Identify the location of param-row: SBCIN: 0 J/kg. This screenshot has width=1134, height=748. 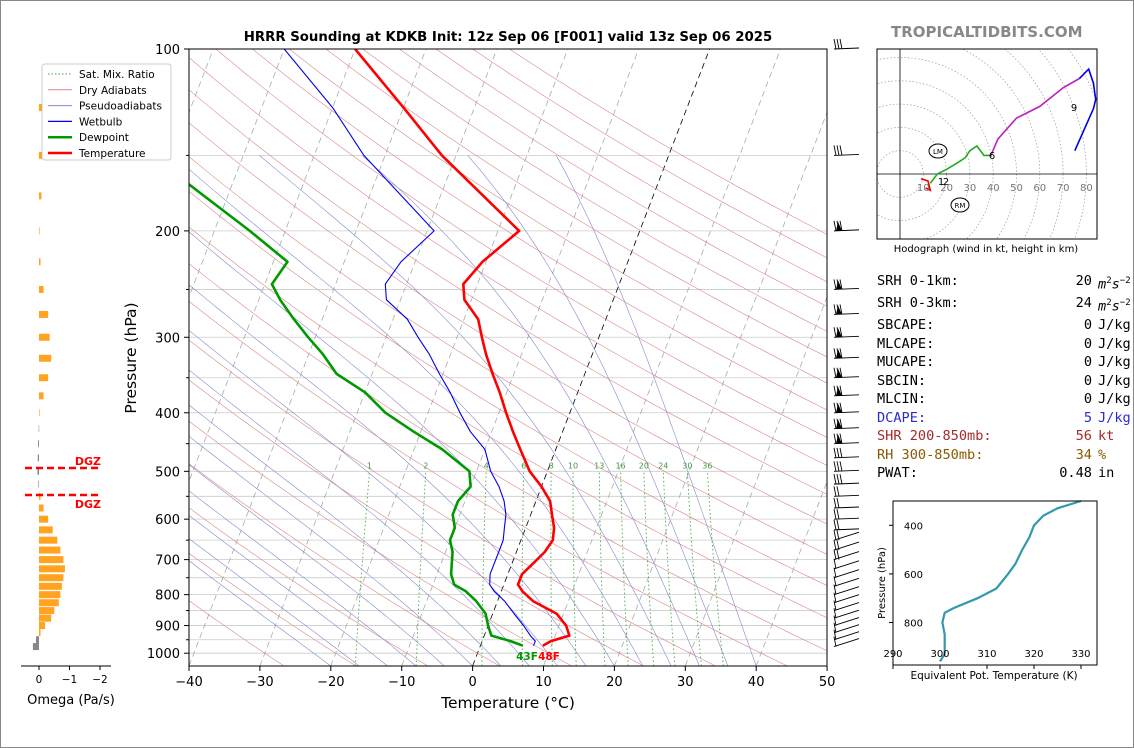
(1004, 381).